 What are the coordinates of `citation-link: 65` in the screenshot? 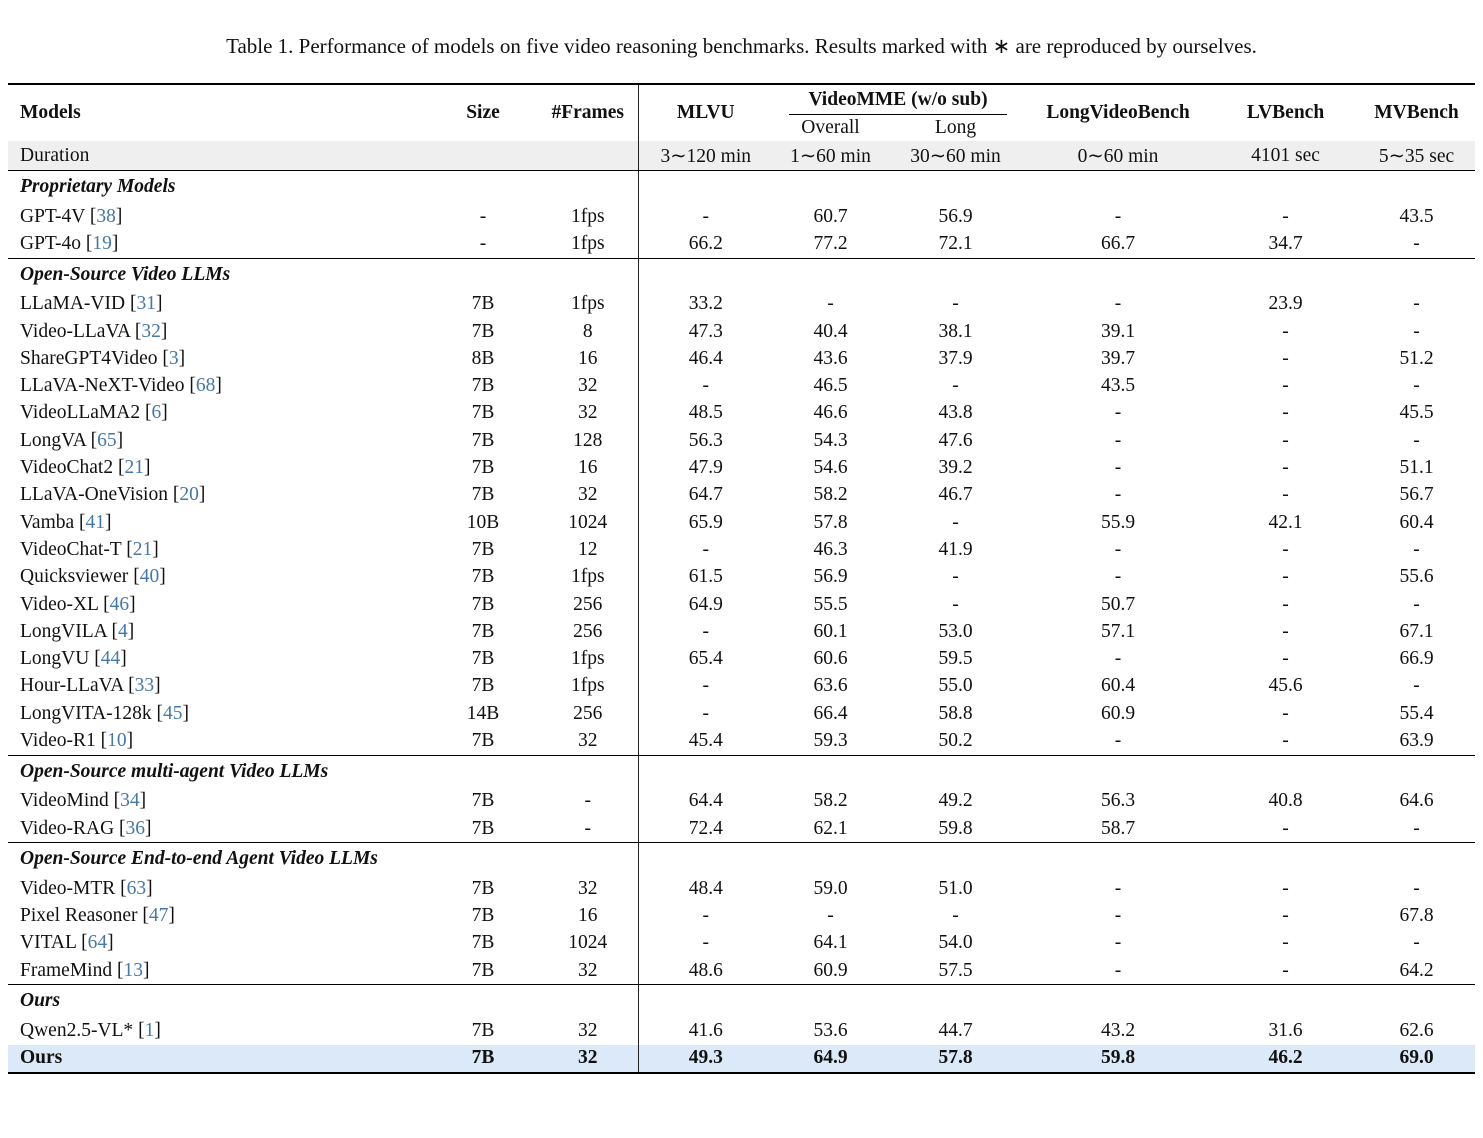 It's located at (107, 440).